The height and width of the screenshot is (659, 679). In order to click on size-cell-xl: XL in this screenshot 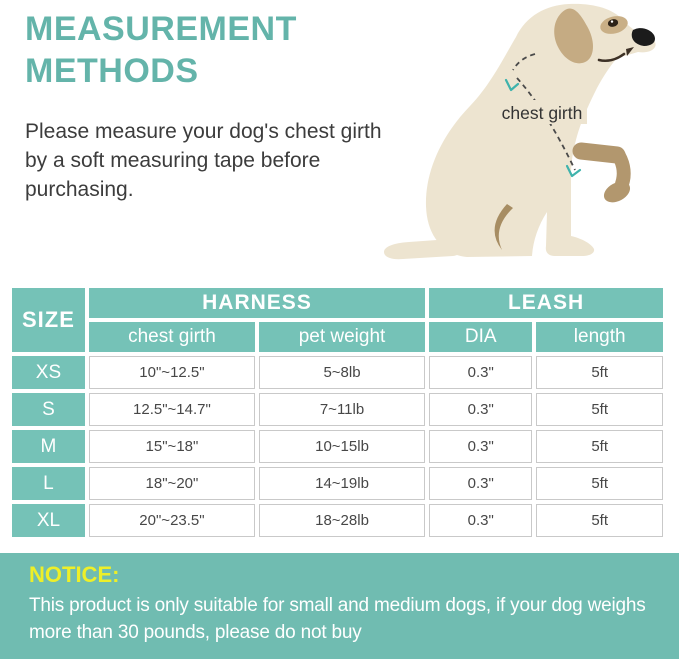, I will do `click(48, 520)`.